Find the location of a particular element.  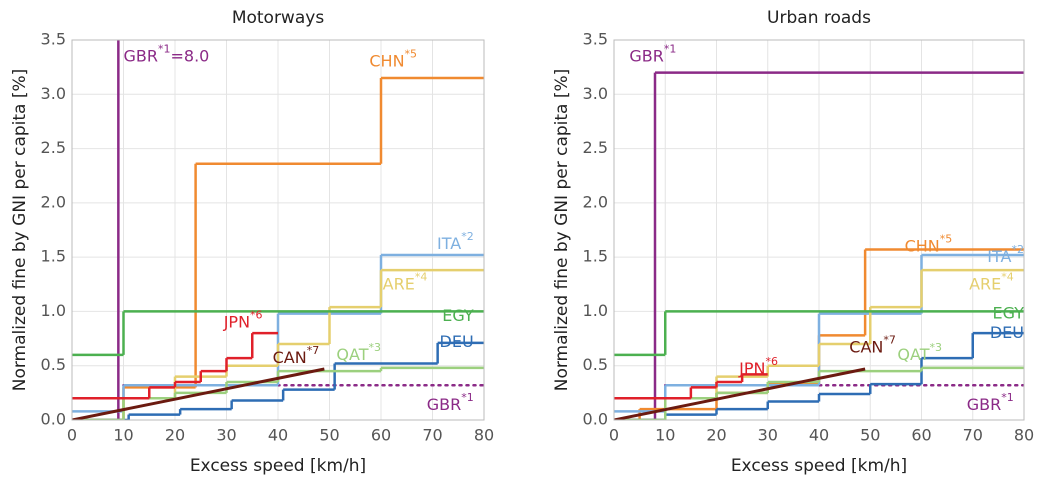

series-name: DEU is located at coordinates (457, 340).